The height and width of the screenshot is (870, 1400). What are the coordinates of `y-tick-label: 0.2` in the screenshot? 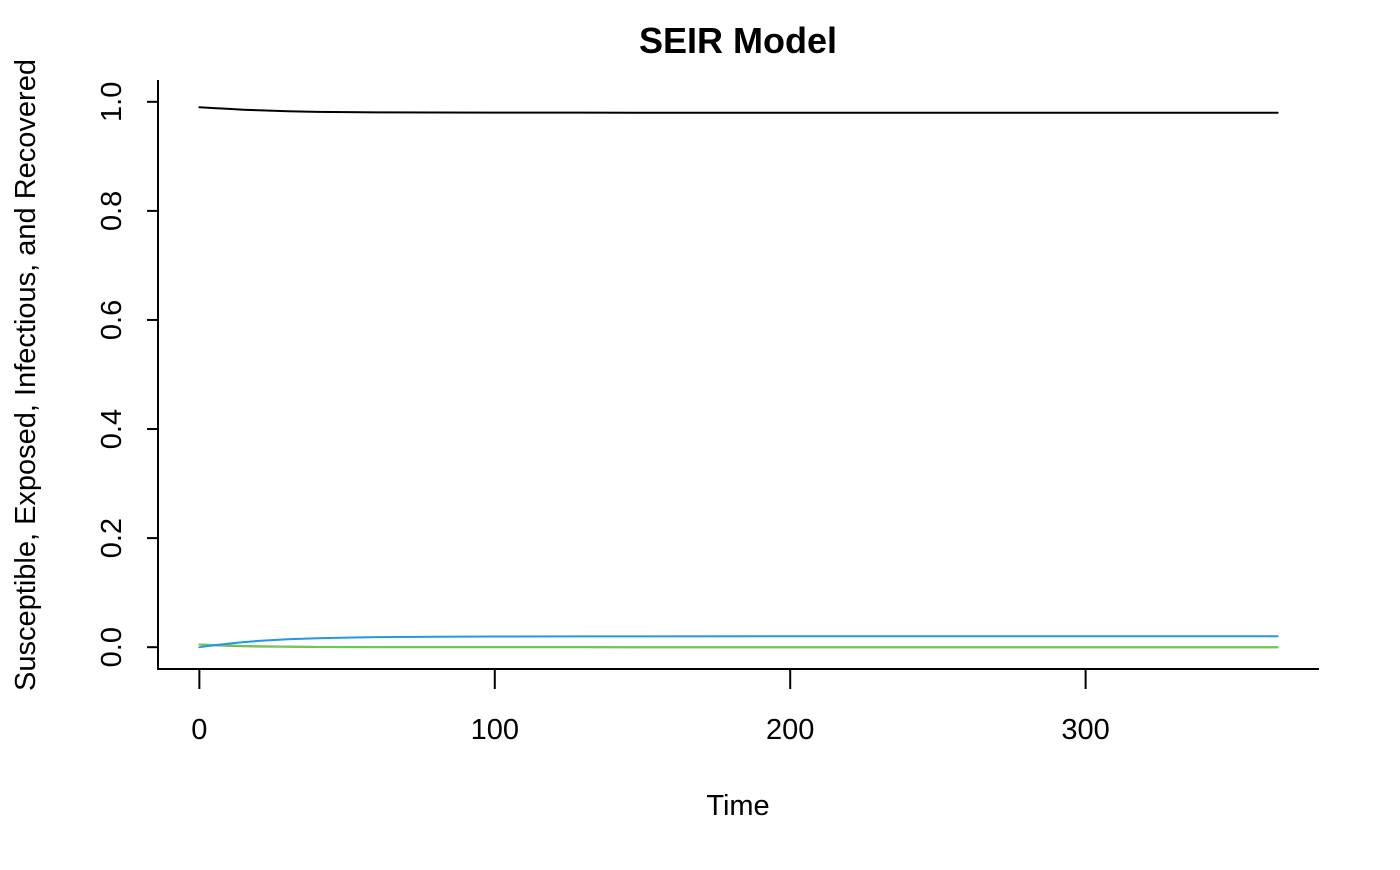 It's located at (112, 538).